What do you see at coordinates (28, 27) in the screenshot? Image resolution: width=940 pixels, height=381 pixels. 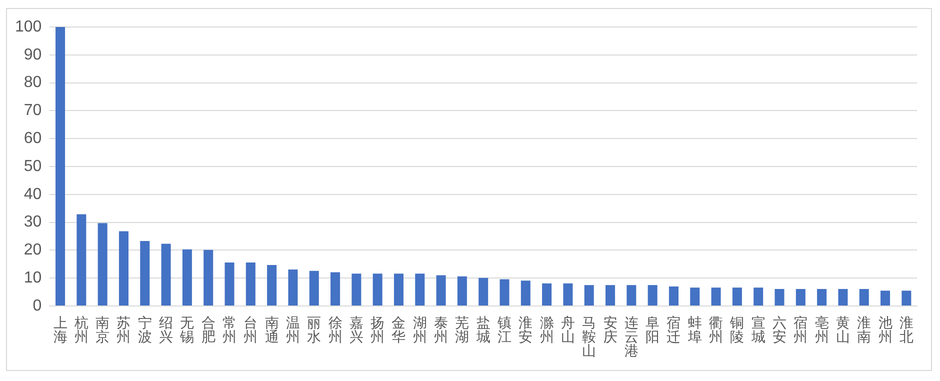 I see `y-tick-label: 100` at bounding box center [28, 27].